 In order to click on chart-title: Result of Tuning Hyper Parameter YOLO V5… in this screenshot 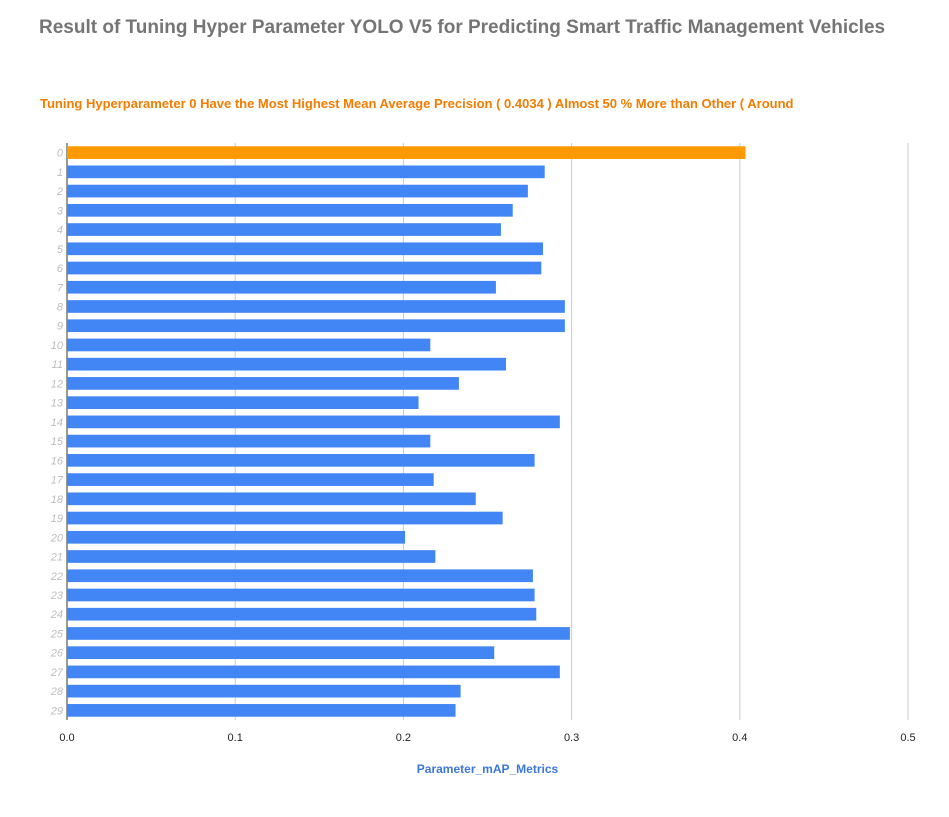, I will do `click(462, 27)`.